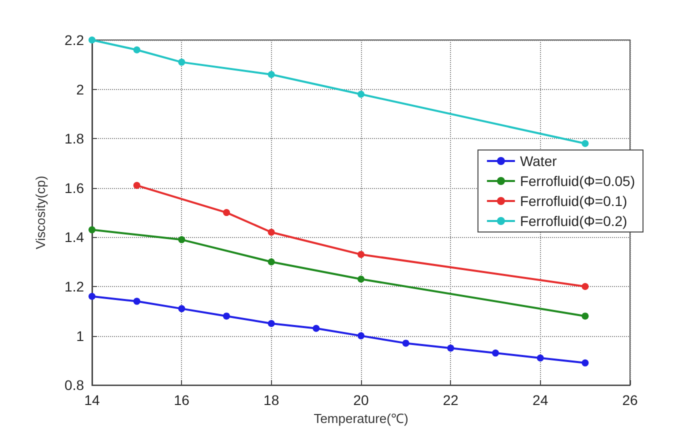 Image resolution: width=695 pixels, height=430 pixels. Describe the element at coordinates (361, 400) in the screenshot. I see `x-tick-label: 20` at that location.